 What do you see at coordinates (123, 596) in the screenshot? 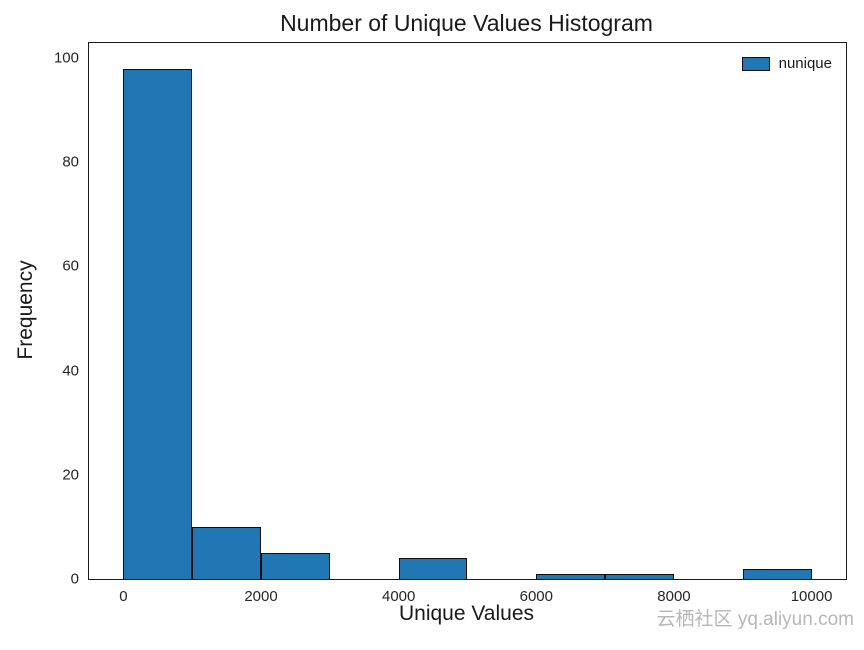
I see `x-tick-label: 0` at bounding box center [123, 596].